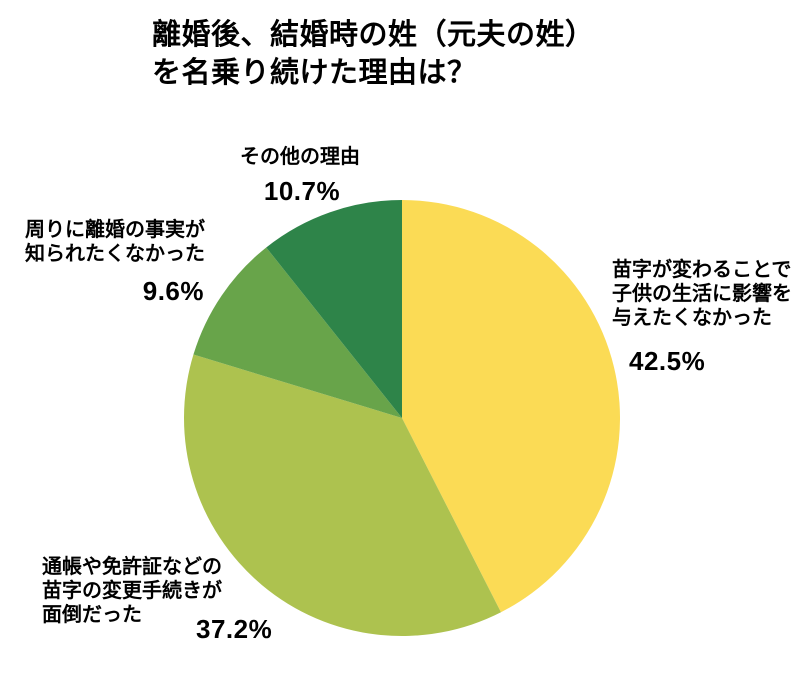 The width and height of the screenshot is (808, 677). Describe the element at coordinates (702, 270) in the screenshot. I see `slice-label-line: 苗字が変わることで` at that location.